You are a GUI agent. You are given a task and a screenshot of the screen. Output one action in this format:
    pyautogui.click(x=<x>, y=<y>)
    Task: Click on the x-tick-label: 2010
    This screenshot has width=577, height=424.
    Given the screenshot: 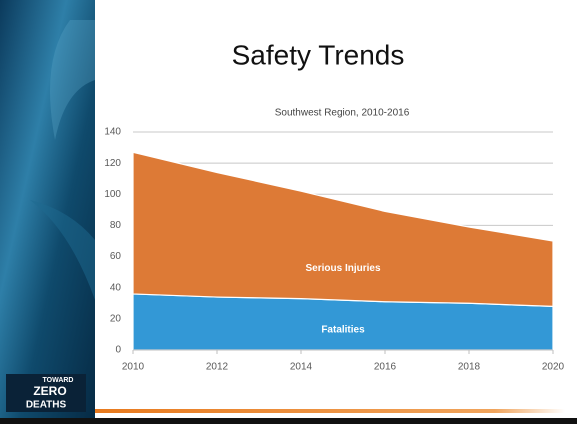 What is the action you would take?
    pyautogui.click(x=133, y=367)
    